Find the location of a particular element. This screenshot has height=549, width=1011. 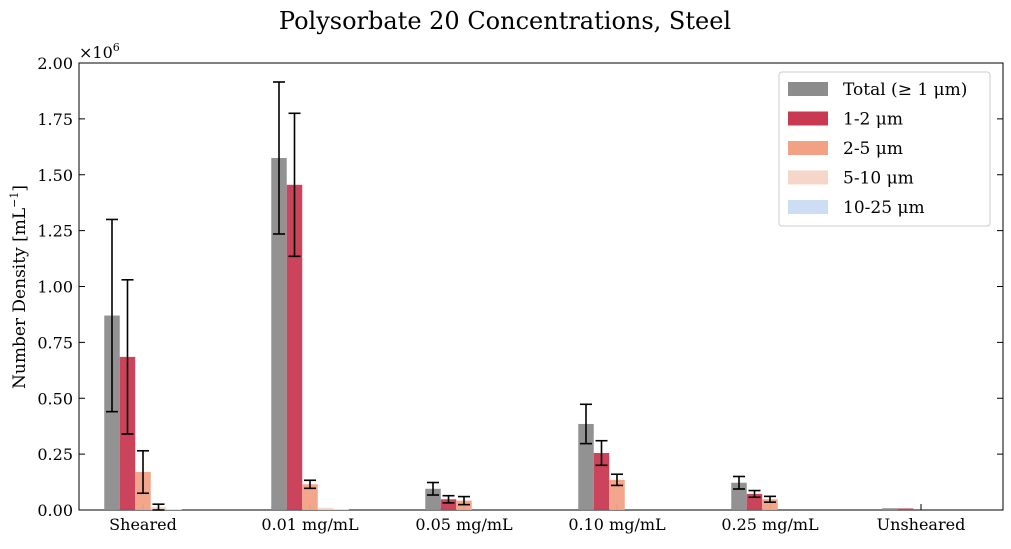

y-tick-label: 2.00 is located at coordinates (55, 63).